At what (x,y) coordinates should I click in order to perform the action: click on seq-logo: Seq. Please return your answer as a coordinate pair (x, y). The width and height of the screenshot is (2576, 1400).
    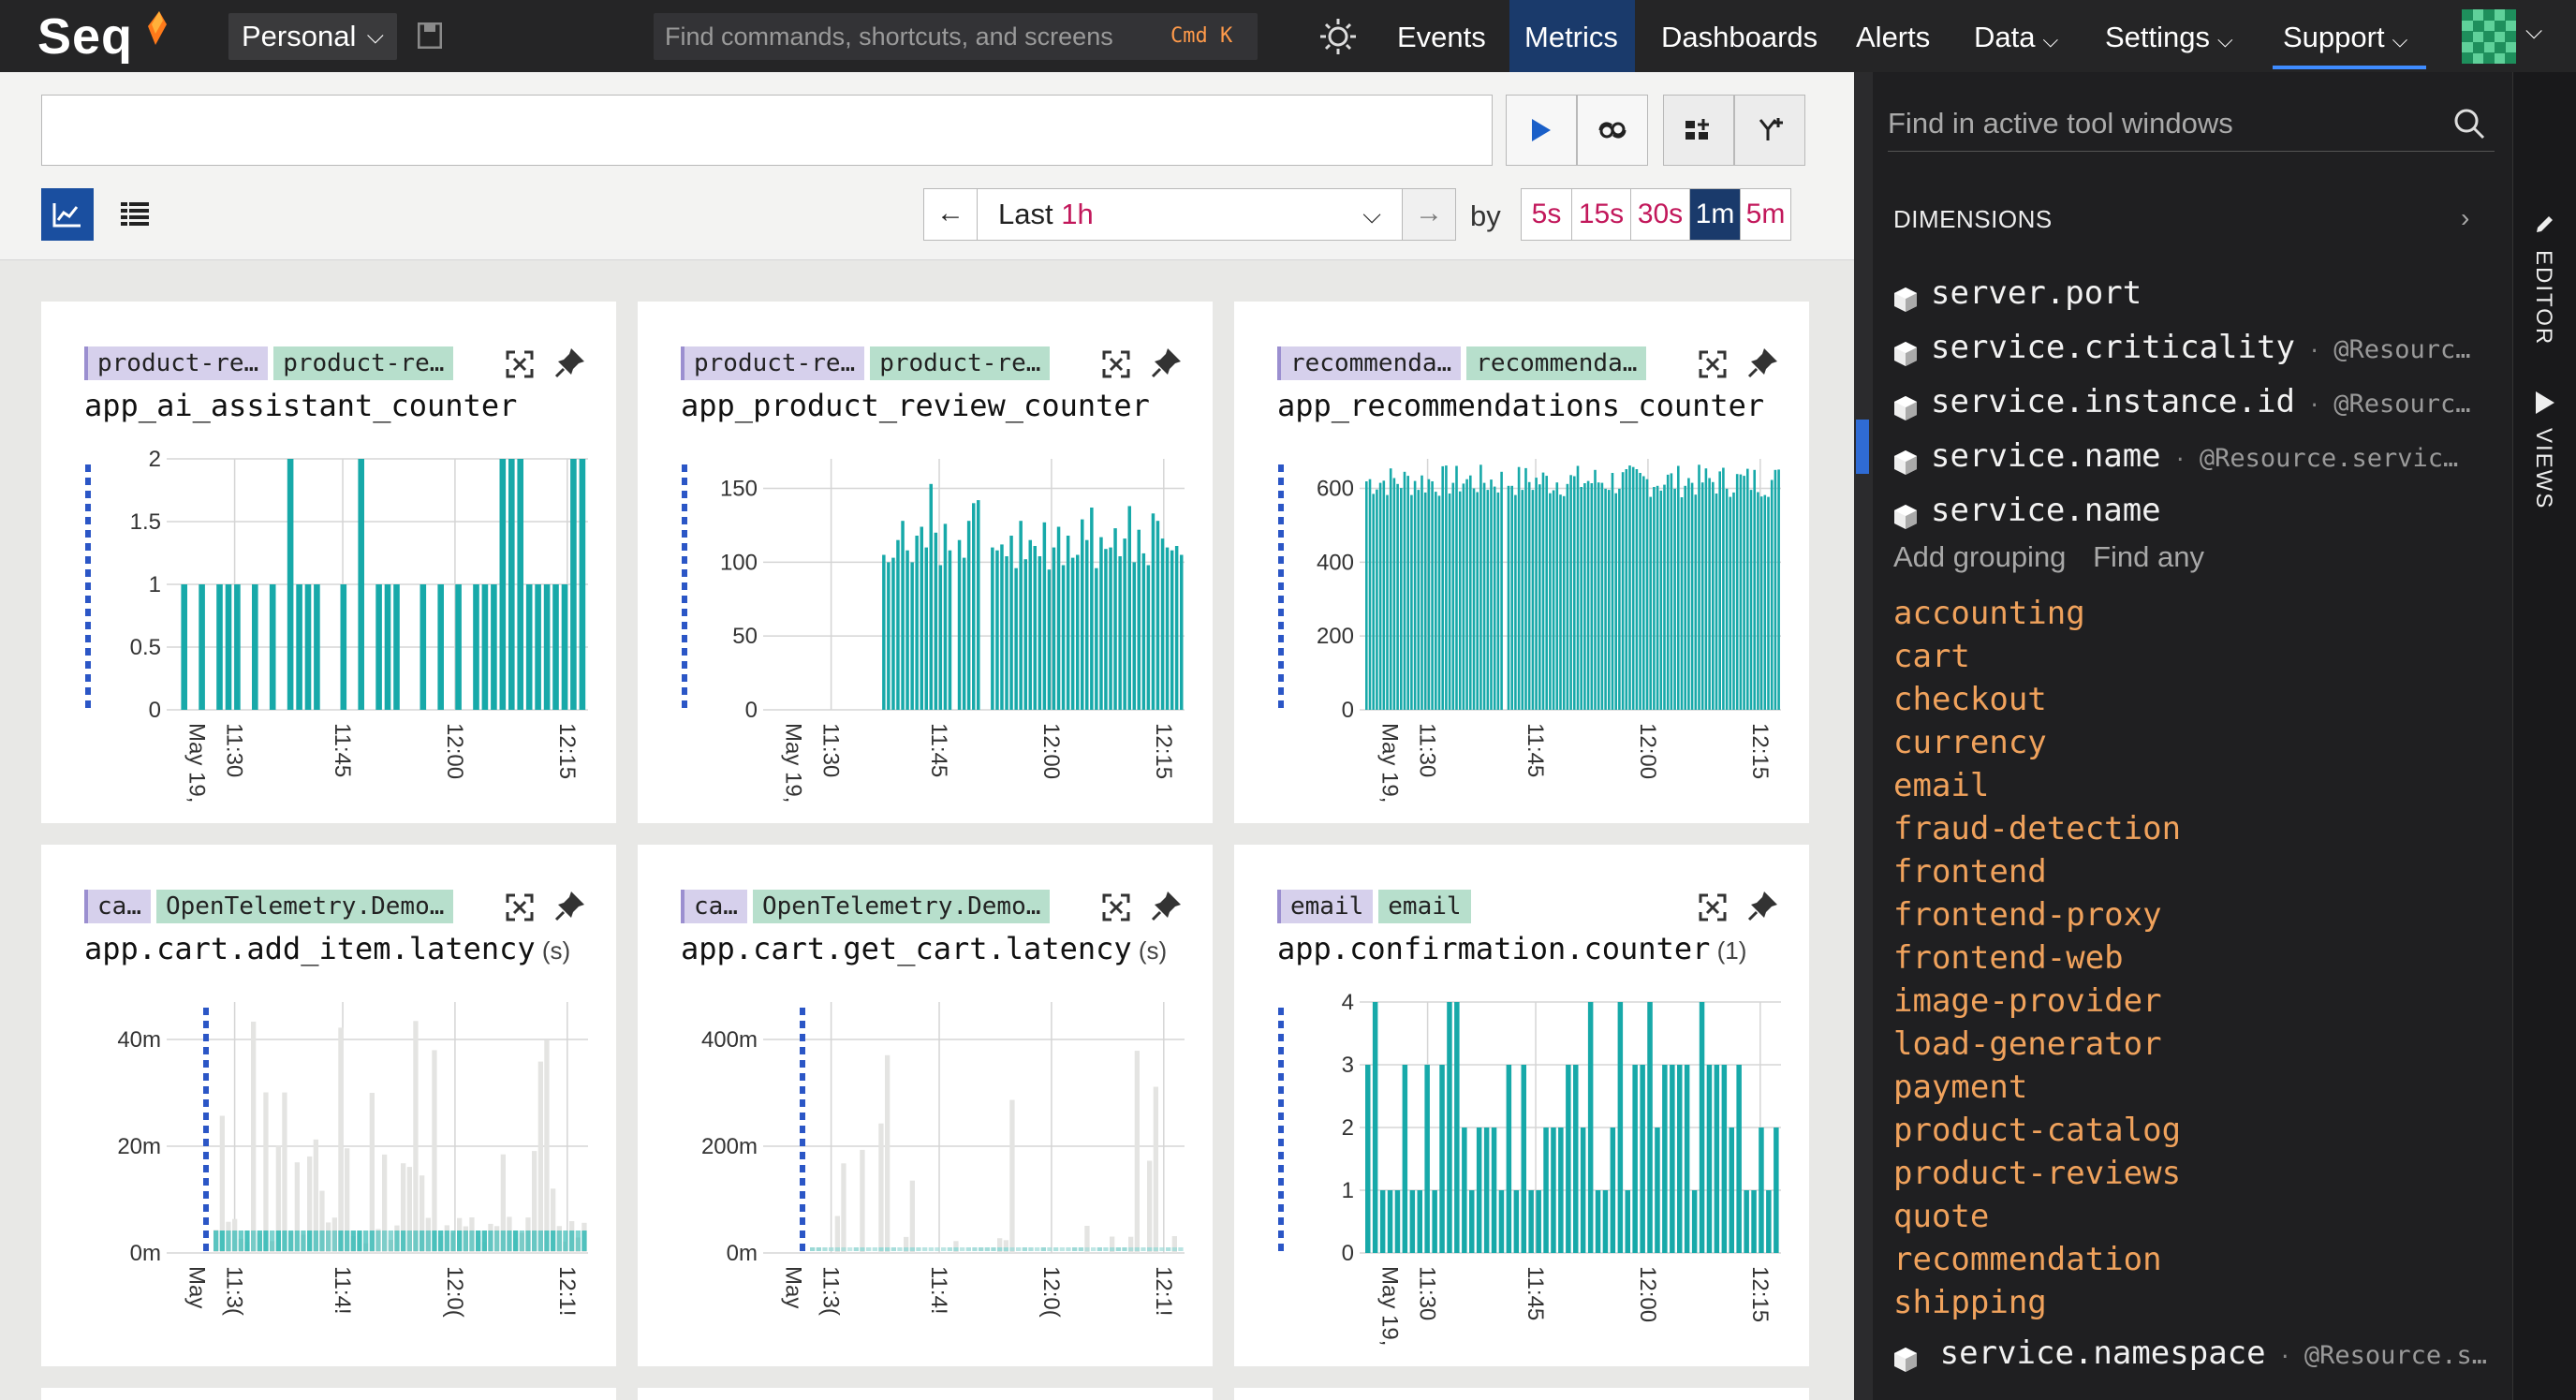
    Looking at the image, I should click on (85, 36).